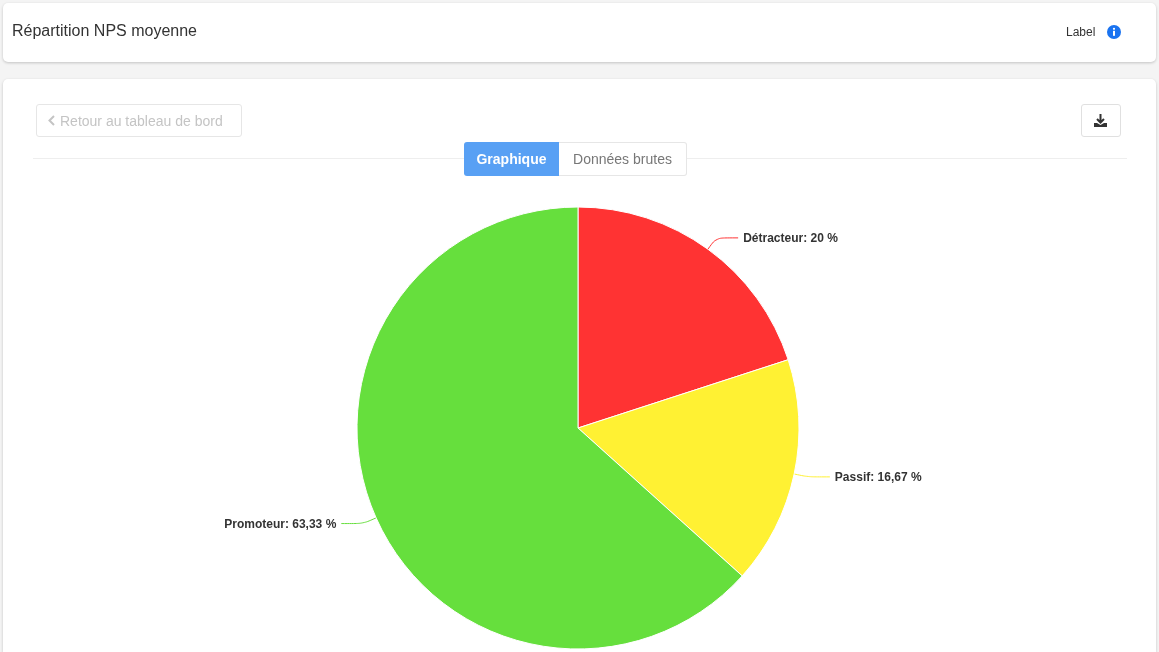 Image resolution: width=1159 pixels, height=652 pixels. Describe the element at coordinates (878, 476) in the screenshot. I see `slice-label: Passif: 16,67 %` at that location.